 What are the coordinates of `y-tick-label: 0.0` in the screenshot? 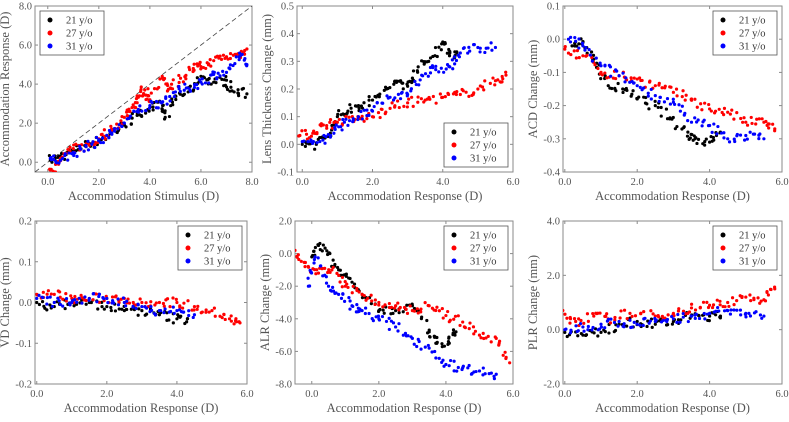 It's located at (25, 303).